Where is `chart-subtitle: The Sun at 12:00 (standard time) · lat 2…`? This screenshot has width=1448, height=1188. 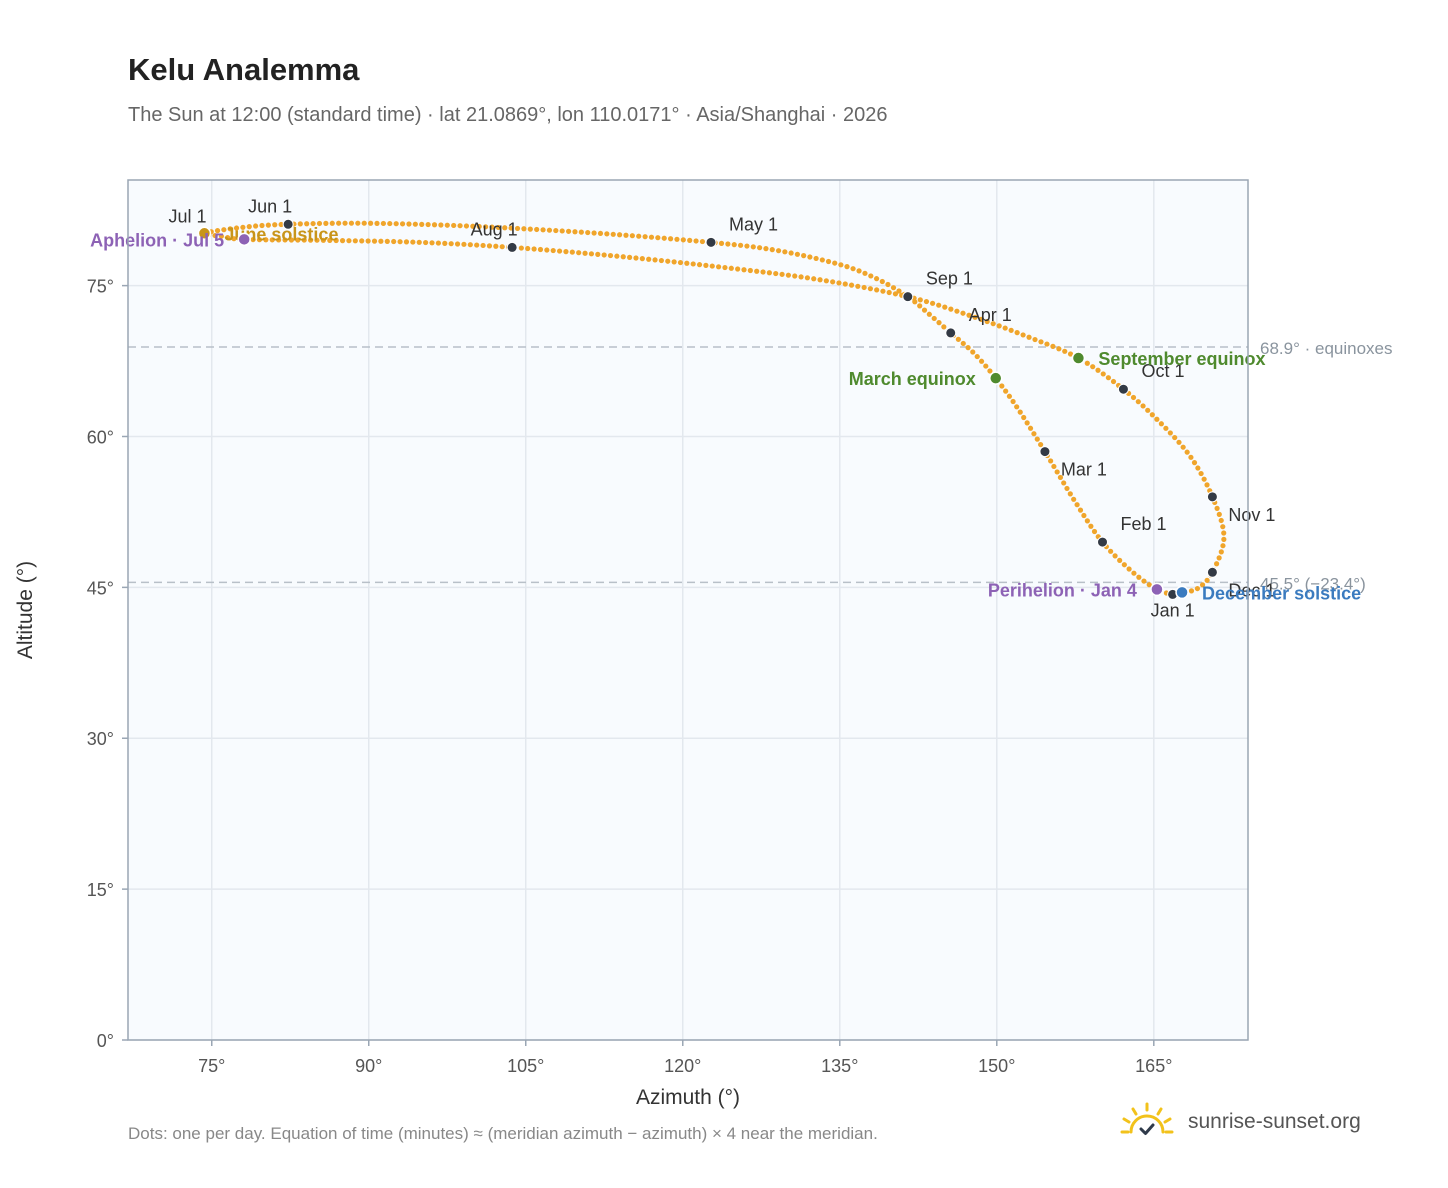
chart-subtitle: The Sun at 12:00 (standard time) · lat 2… is located at coordinates (508, 115).